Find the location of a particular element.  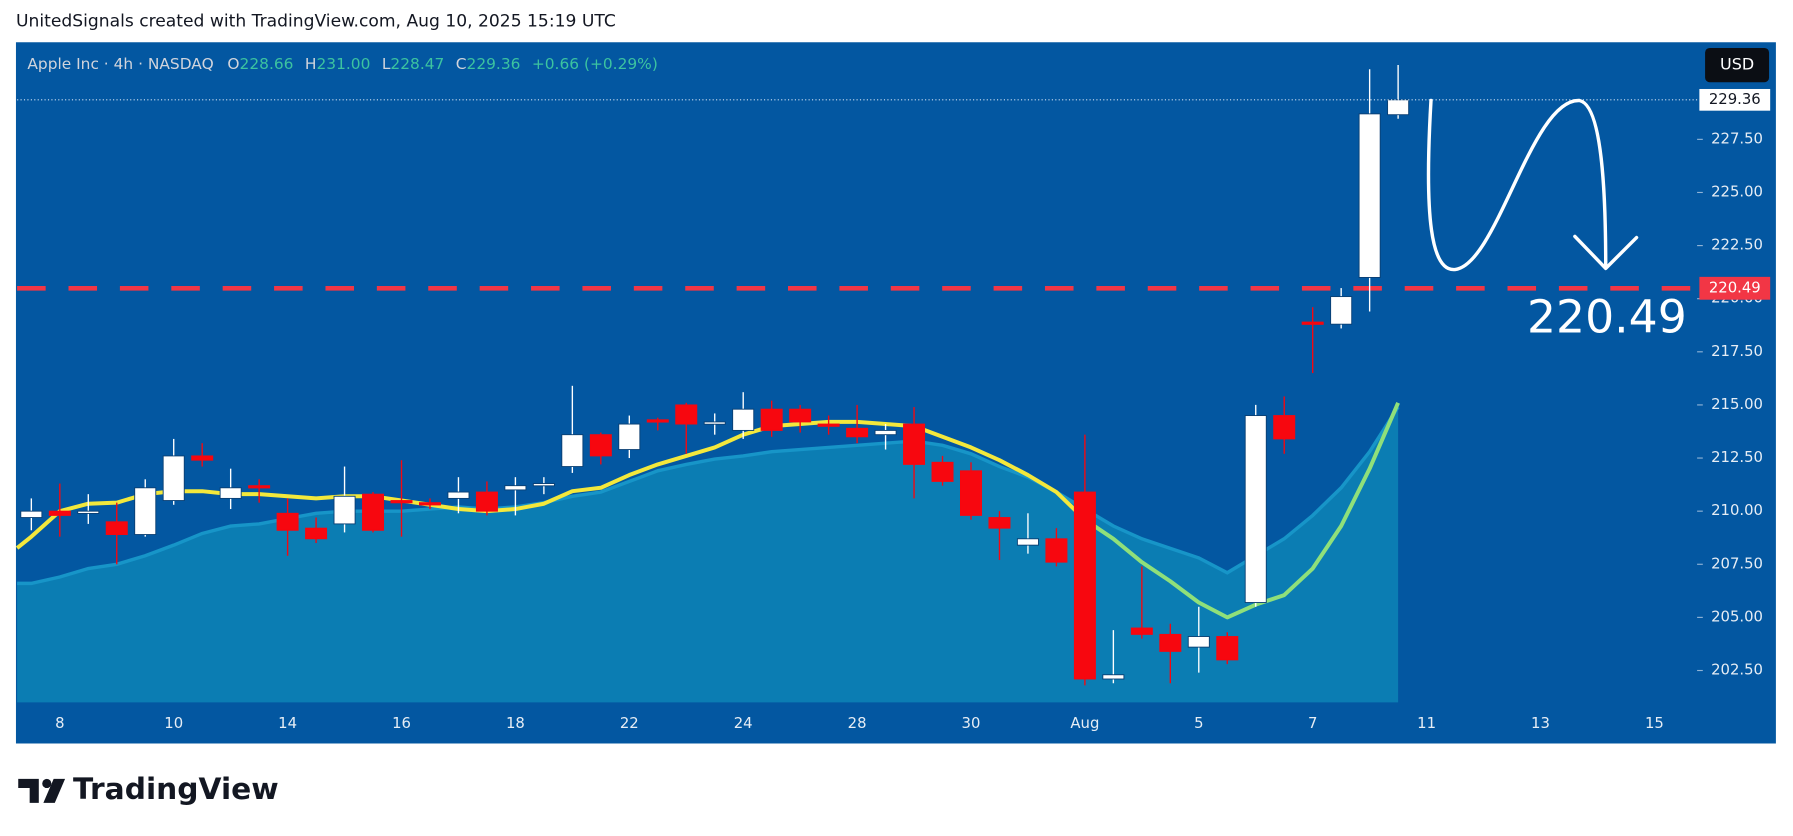

level-badge is located at coordinates (1735, 288).